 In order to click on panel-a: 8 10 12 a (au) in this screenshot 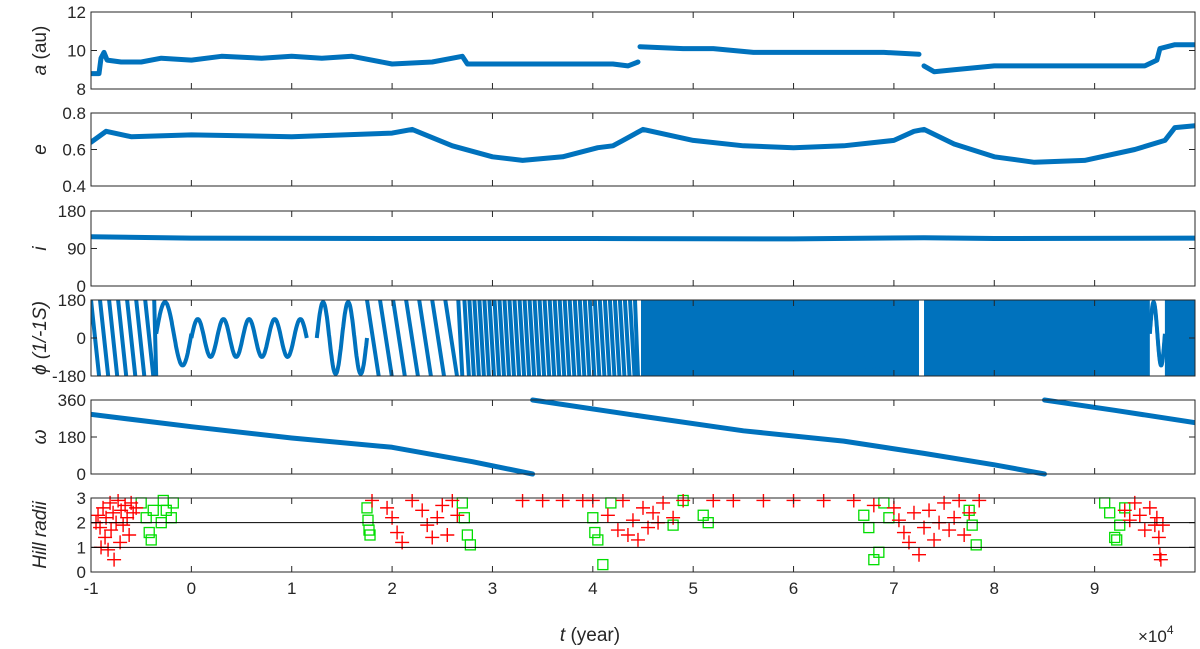, I will do `click(613, 51)`.